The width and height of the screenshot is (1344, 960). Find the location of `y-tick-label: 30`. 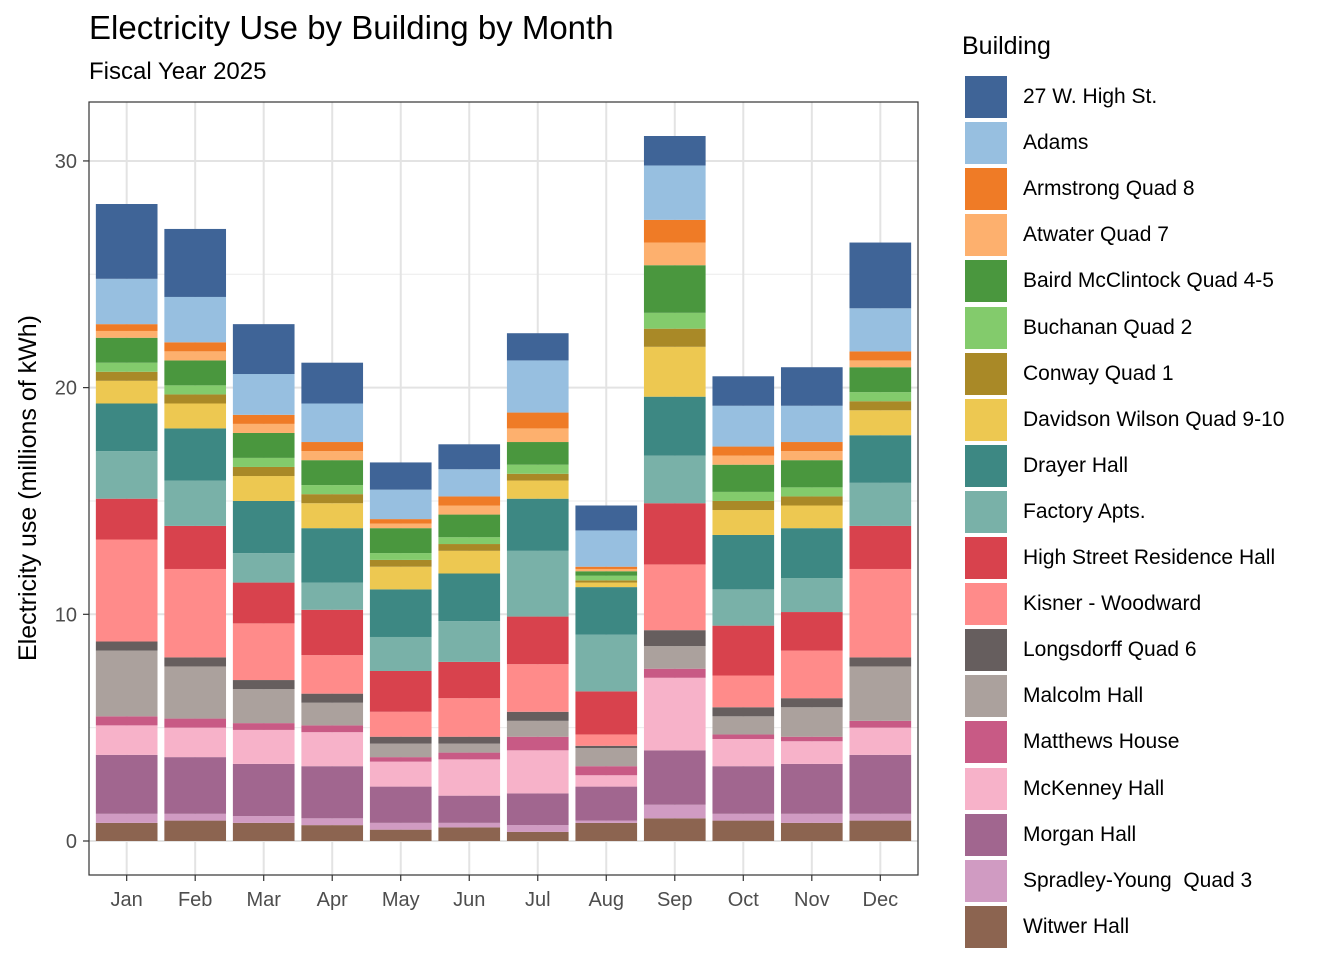

y-tick-label: 30 is located at coordinates (66, 162).